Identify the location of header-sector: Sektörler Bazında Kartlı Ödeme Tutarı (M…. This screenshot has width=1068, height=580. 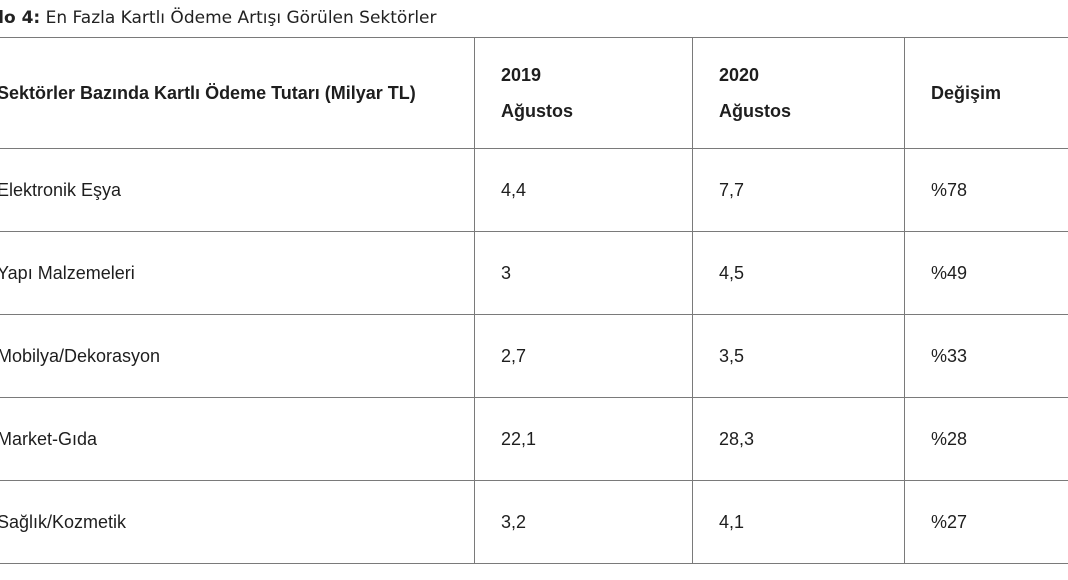
(237, 93).